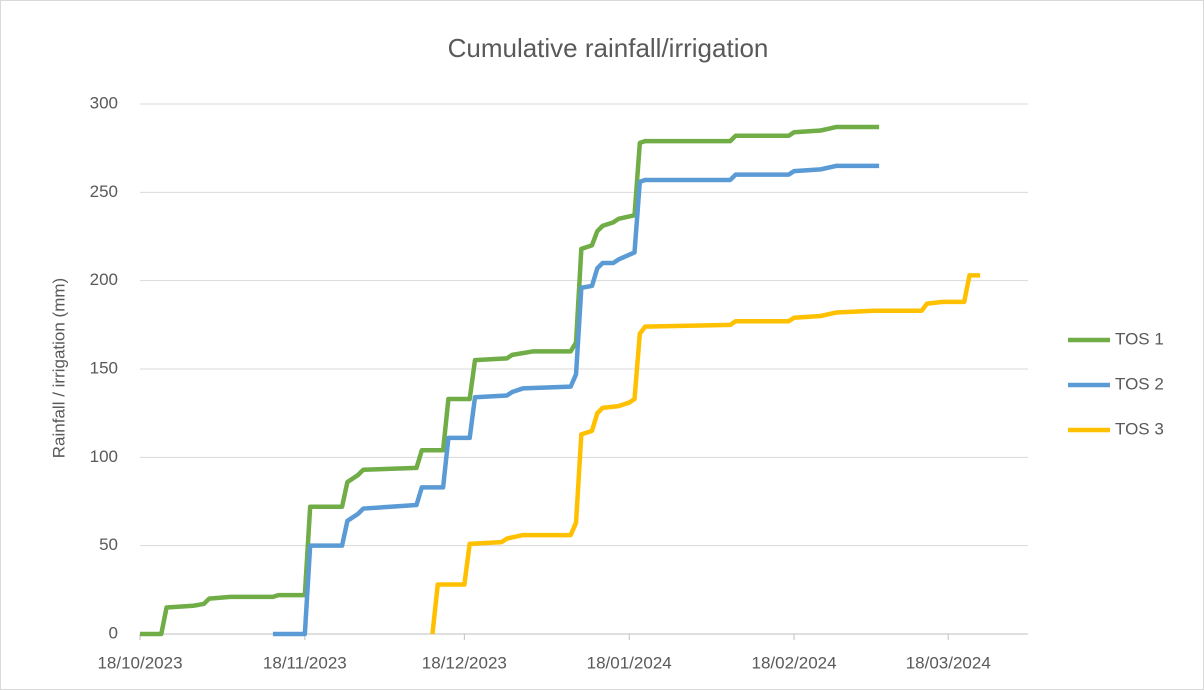 The image size is (1204, 690). What do you see at coordinates (948, 662) in the screenshot?
I see `x-tick-label: 18/03/2024` at bounding box center [948, 662].